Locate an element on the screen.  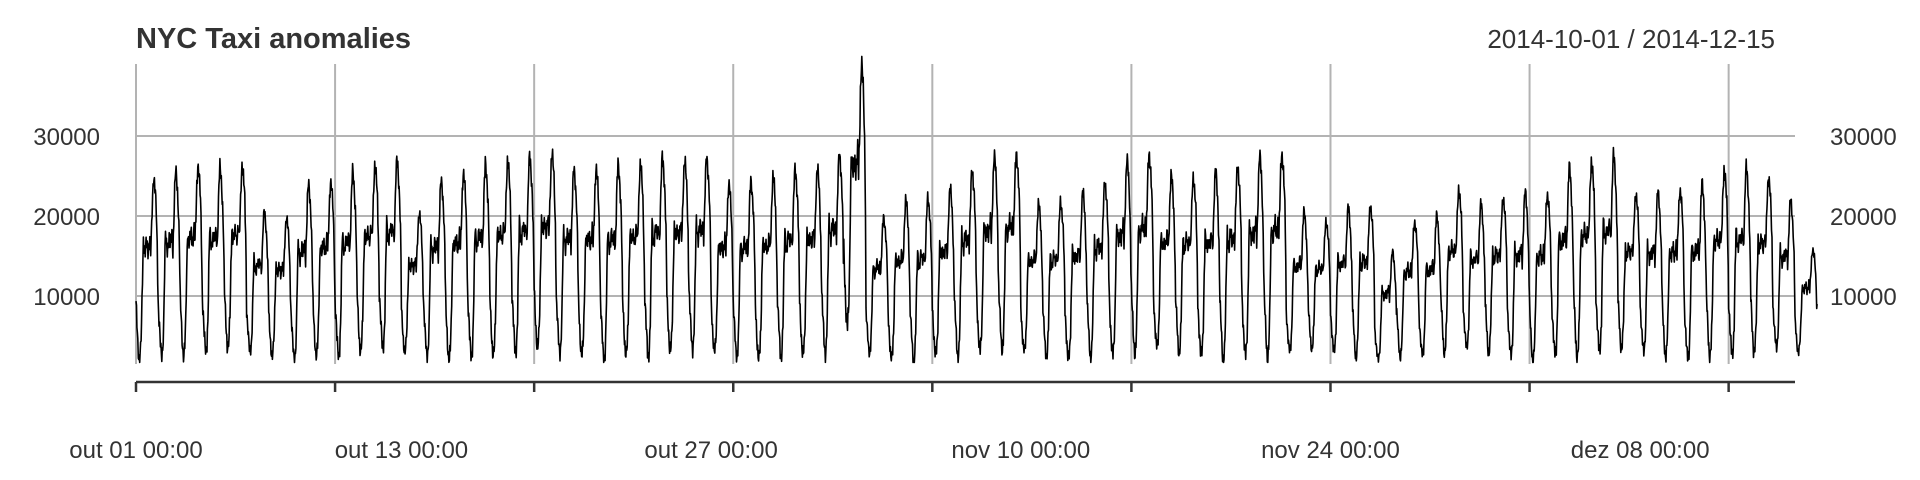
y-tick-label-right: 10000 is located at coordinates (1863, 297).